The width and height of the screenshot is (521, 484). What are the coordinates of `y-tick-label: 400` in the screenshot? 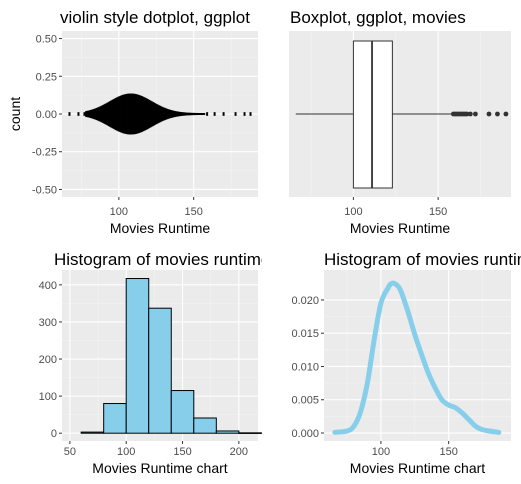 It's located at (48, 286).